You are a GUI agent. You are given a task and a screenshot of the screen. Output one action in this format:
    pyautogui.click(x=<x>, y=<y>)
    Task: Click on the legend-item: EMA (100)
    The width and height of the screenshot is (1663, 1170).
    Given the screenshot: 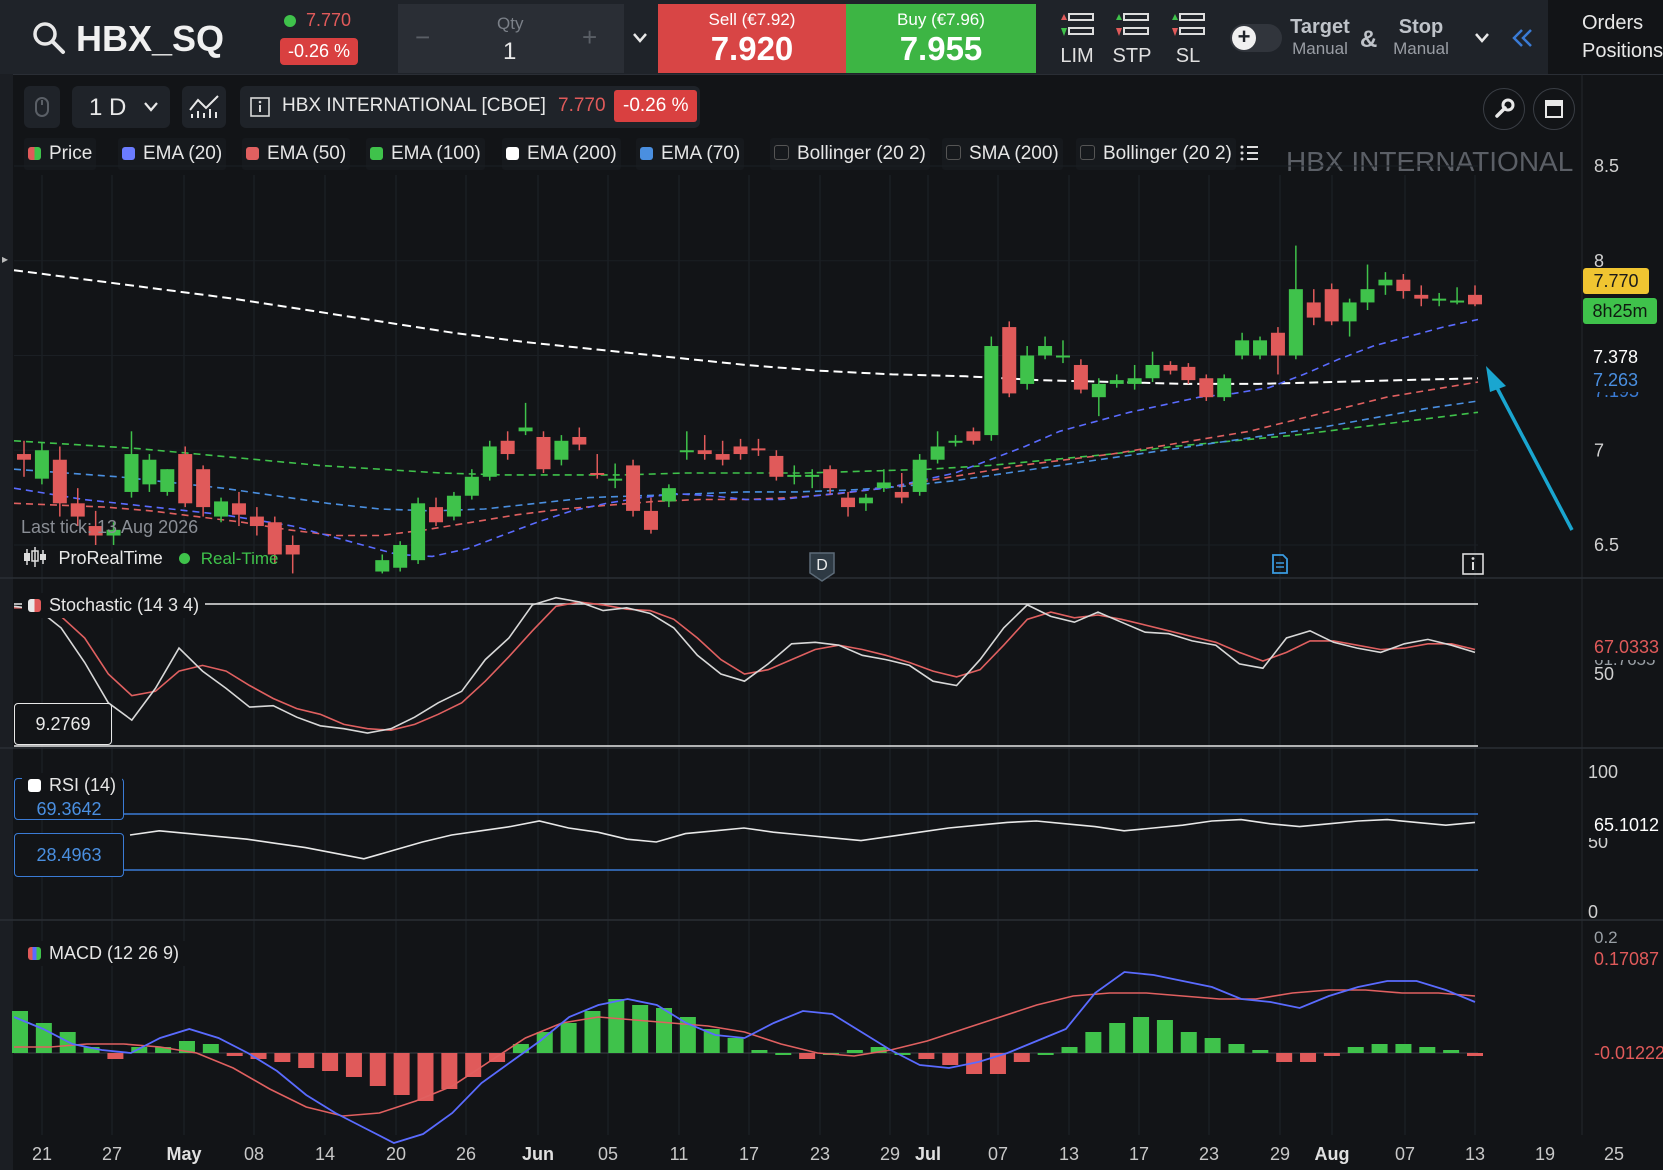 What is the action you would take?
    pyautogui.click(x=425, y=154)
    